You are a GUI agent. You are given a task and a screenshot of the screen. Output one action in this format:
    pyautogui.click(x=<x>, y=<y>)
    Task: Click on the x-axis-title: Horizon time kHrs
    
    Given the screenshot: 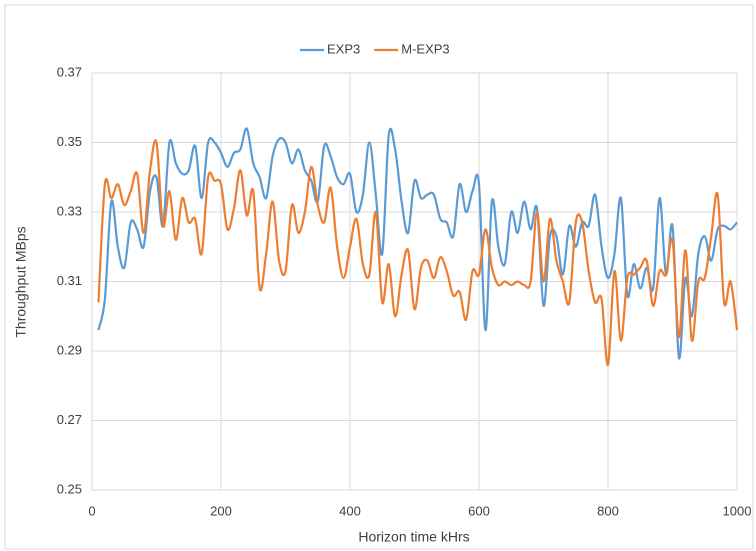 What is the action you would take?
    pyautogui.click(x=413, y=537)
    